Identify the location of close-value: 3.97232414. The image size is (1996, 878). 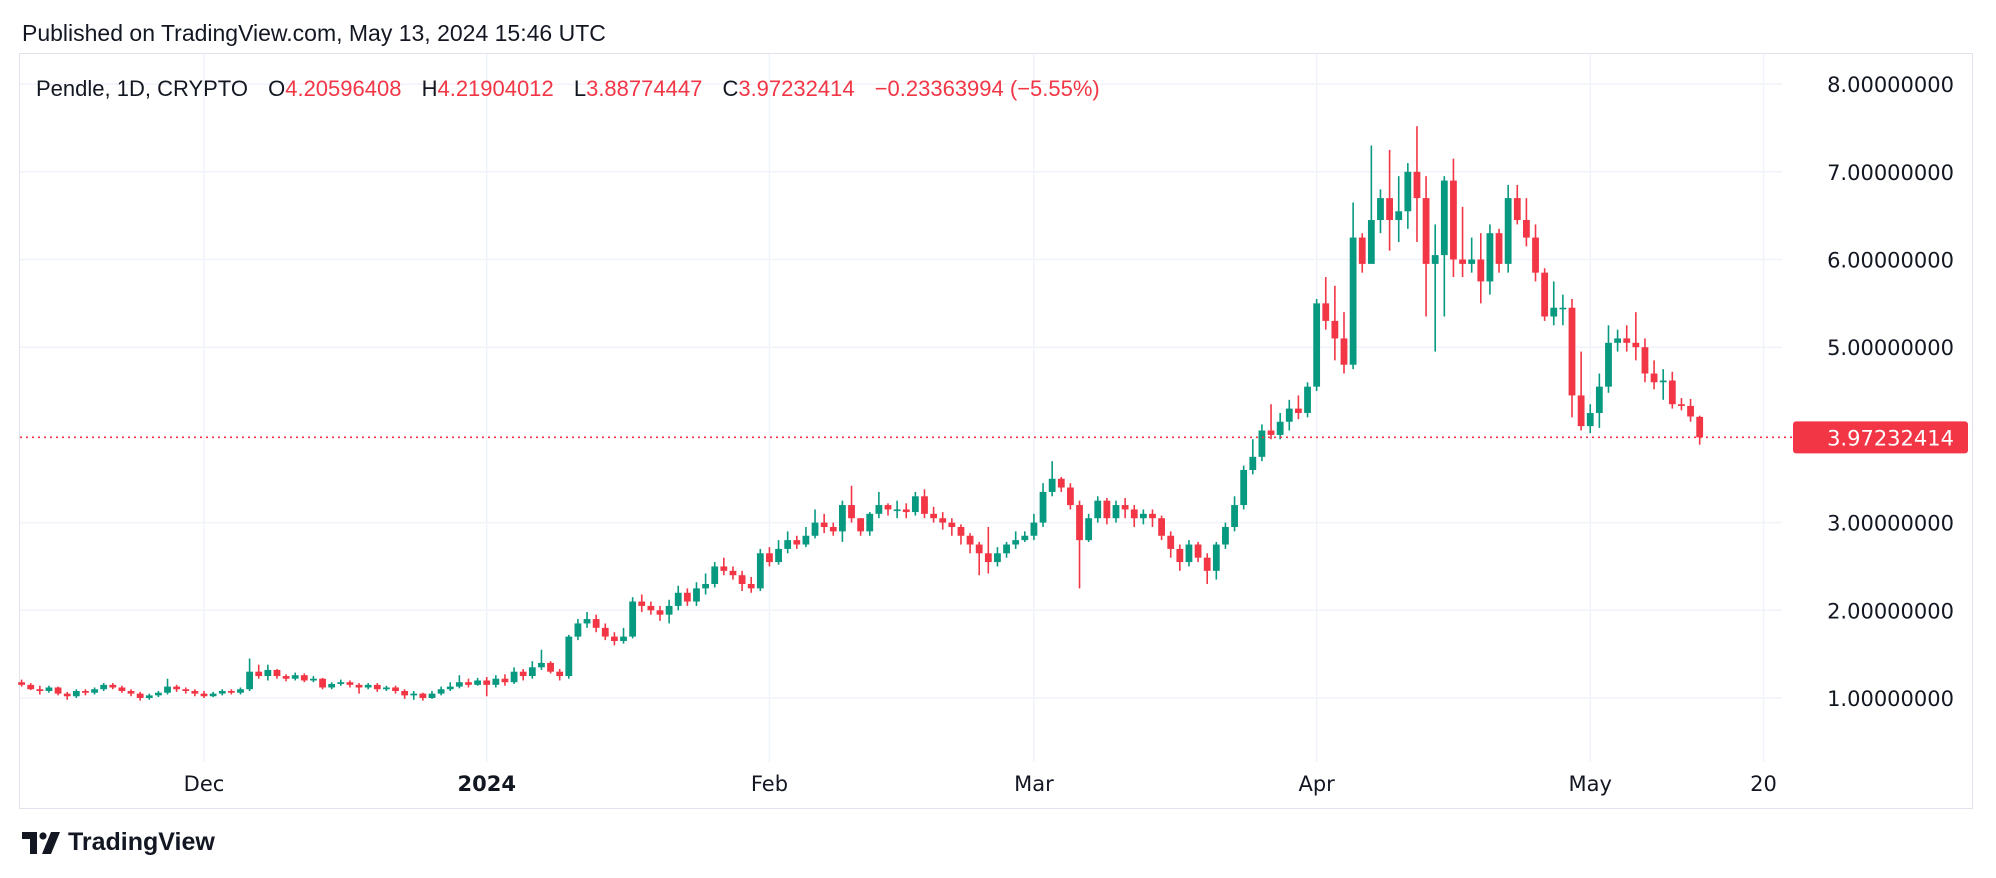
(796, 88).